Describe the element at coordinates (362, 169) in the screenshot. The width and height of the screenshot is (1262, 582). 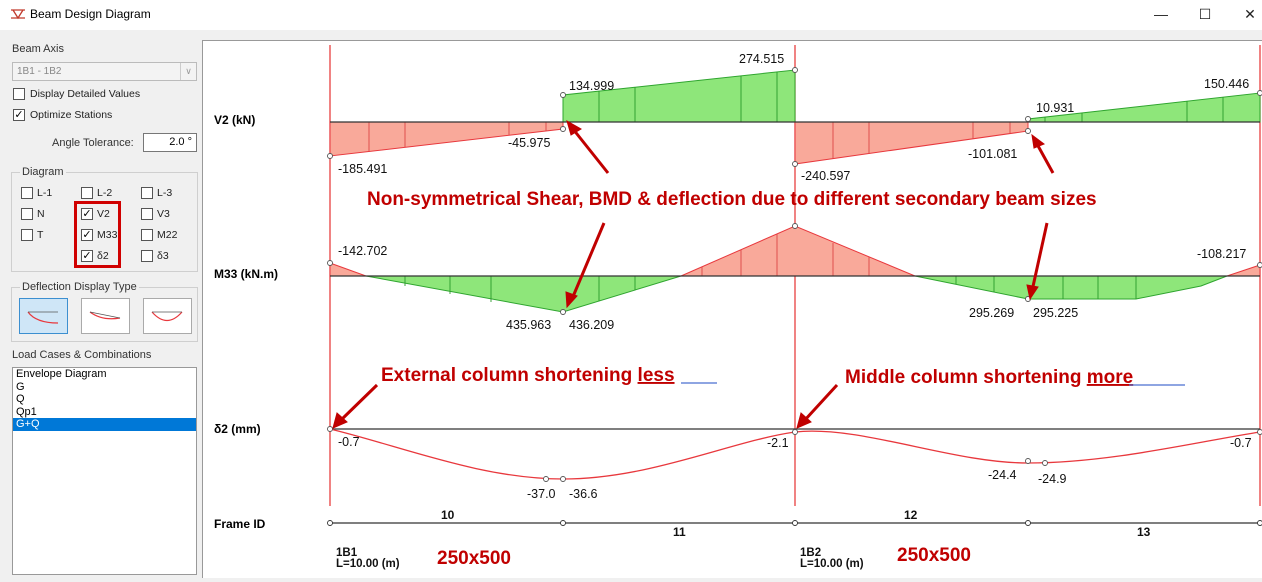
I see `v2-value-label: -185.491` at that location.